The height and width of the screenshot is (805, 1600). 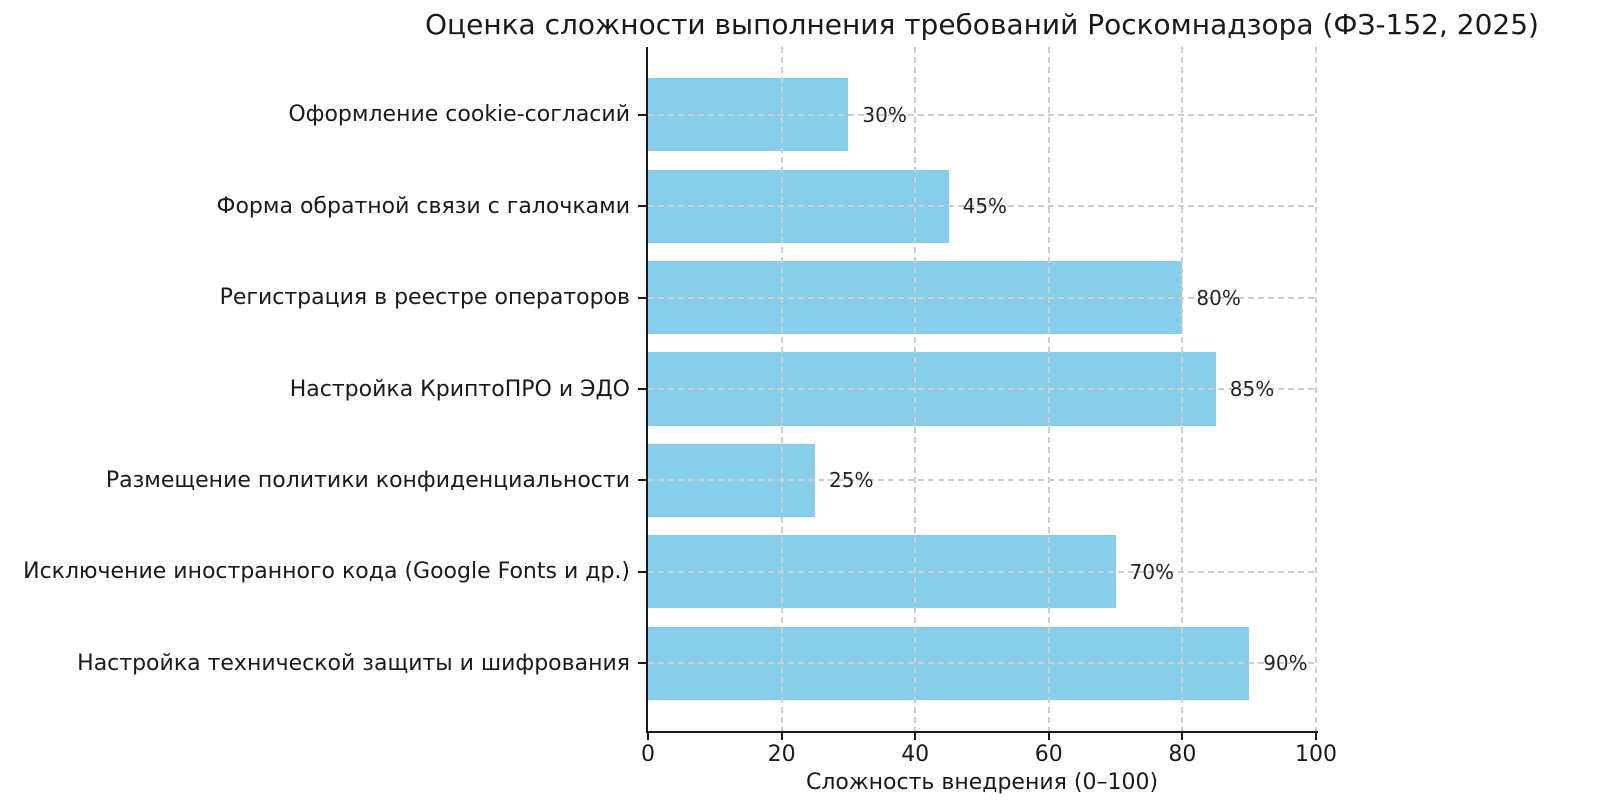 I want to click on category-label: Форма обратной связи с галочками, so click(x=423, y=206).